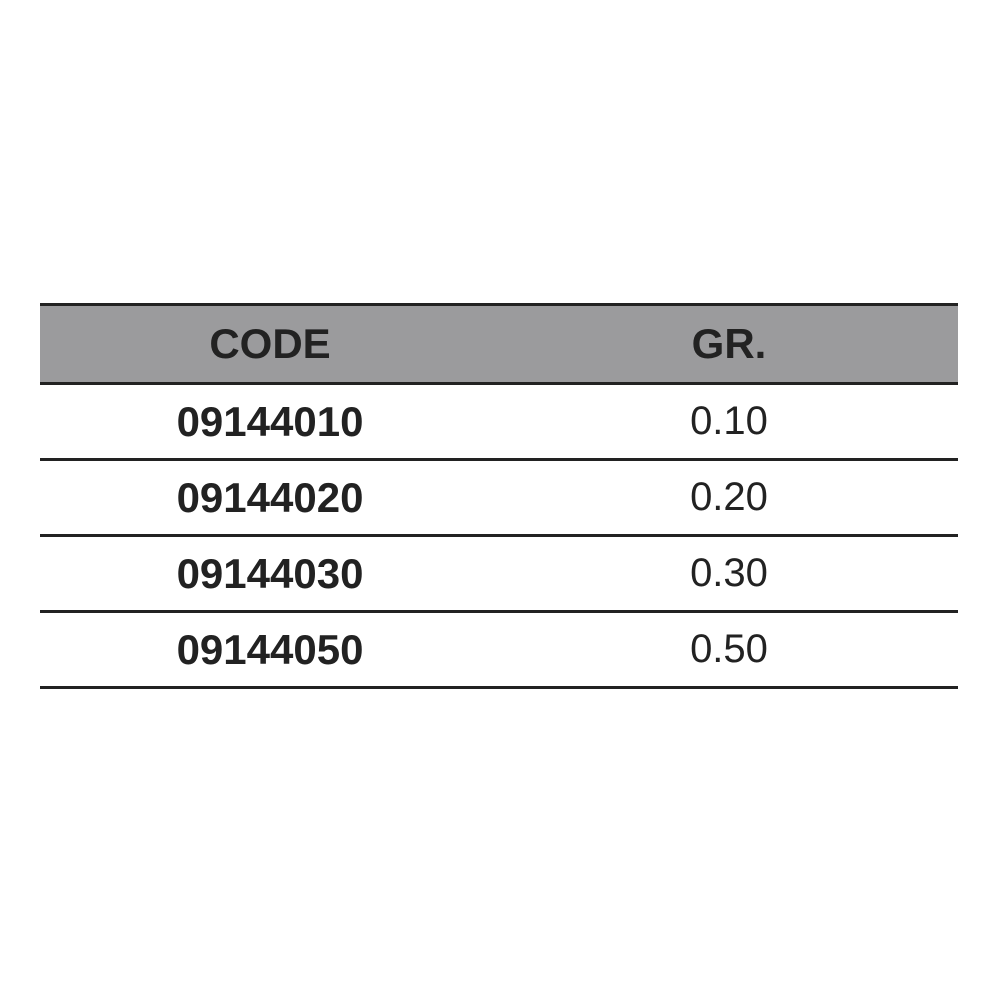  Describe the element at coordinates (499, 344) in the screenshot. I see `table-header: CODE GR.` at that location.